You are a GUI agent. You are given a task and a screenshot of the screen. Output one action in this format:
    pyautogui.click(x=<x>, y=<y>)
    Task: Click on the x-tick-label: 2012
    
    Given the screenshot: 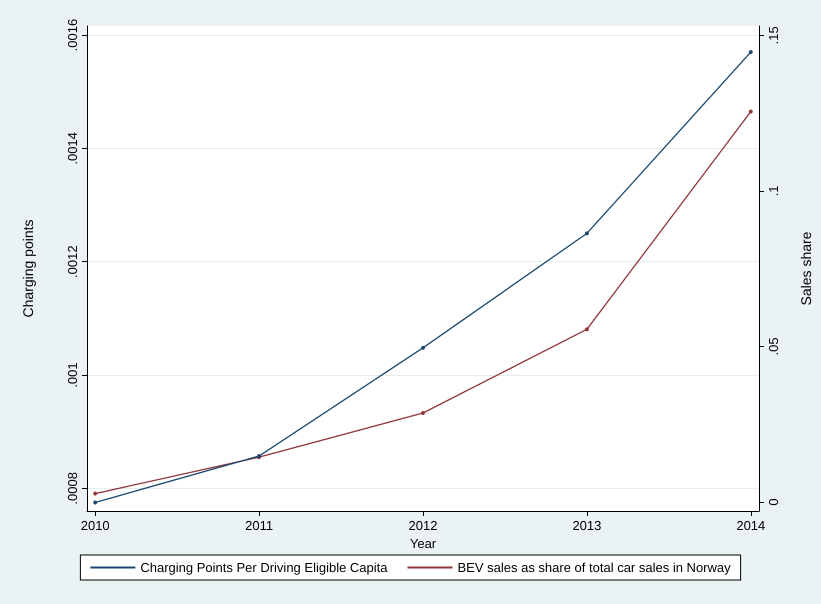 What is the action you would take?
    pyautogui.click(x=423, y=525)
    